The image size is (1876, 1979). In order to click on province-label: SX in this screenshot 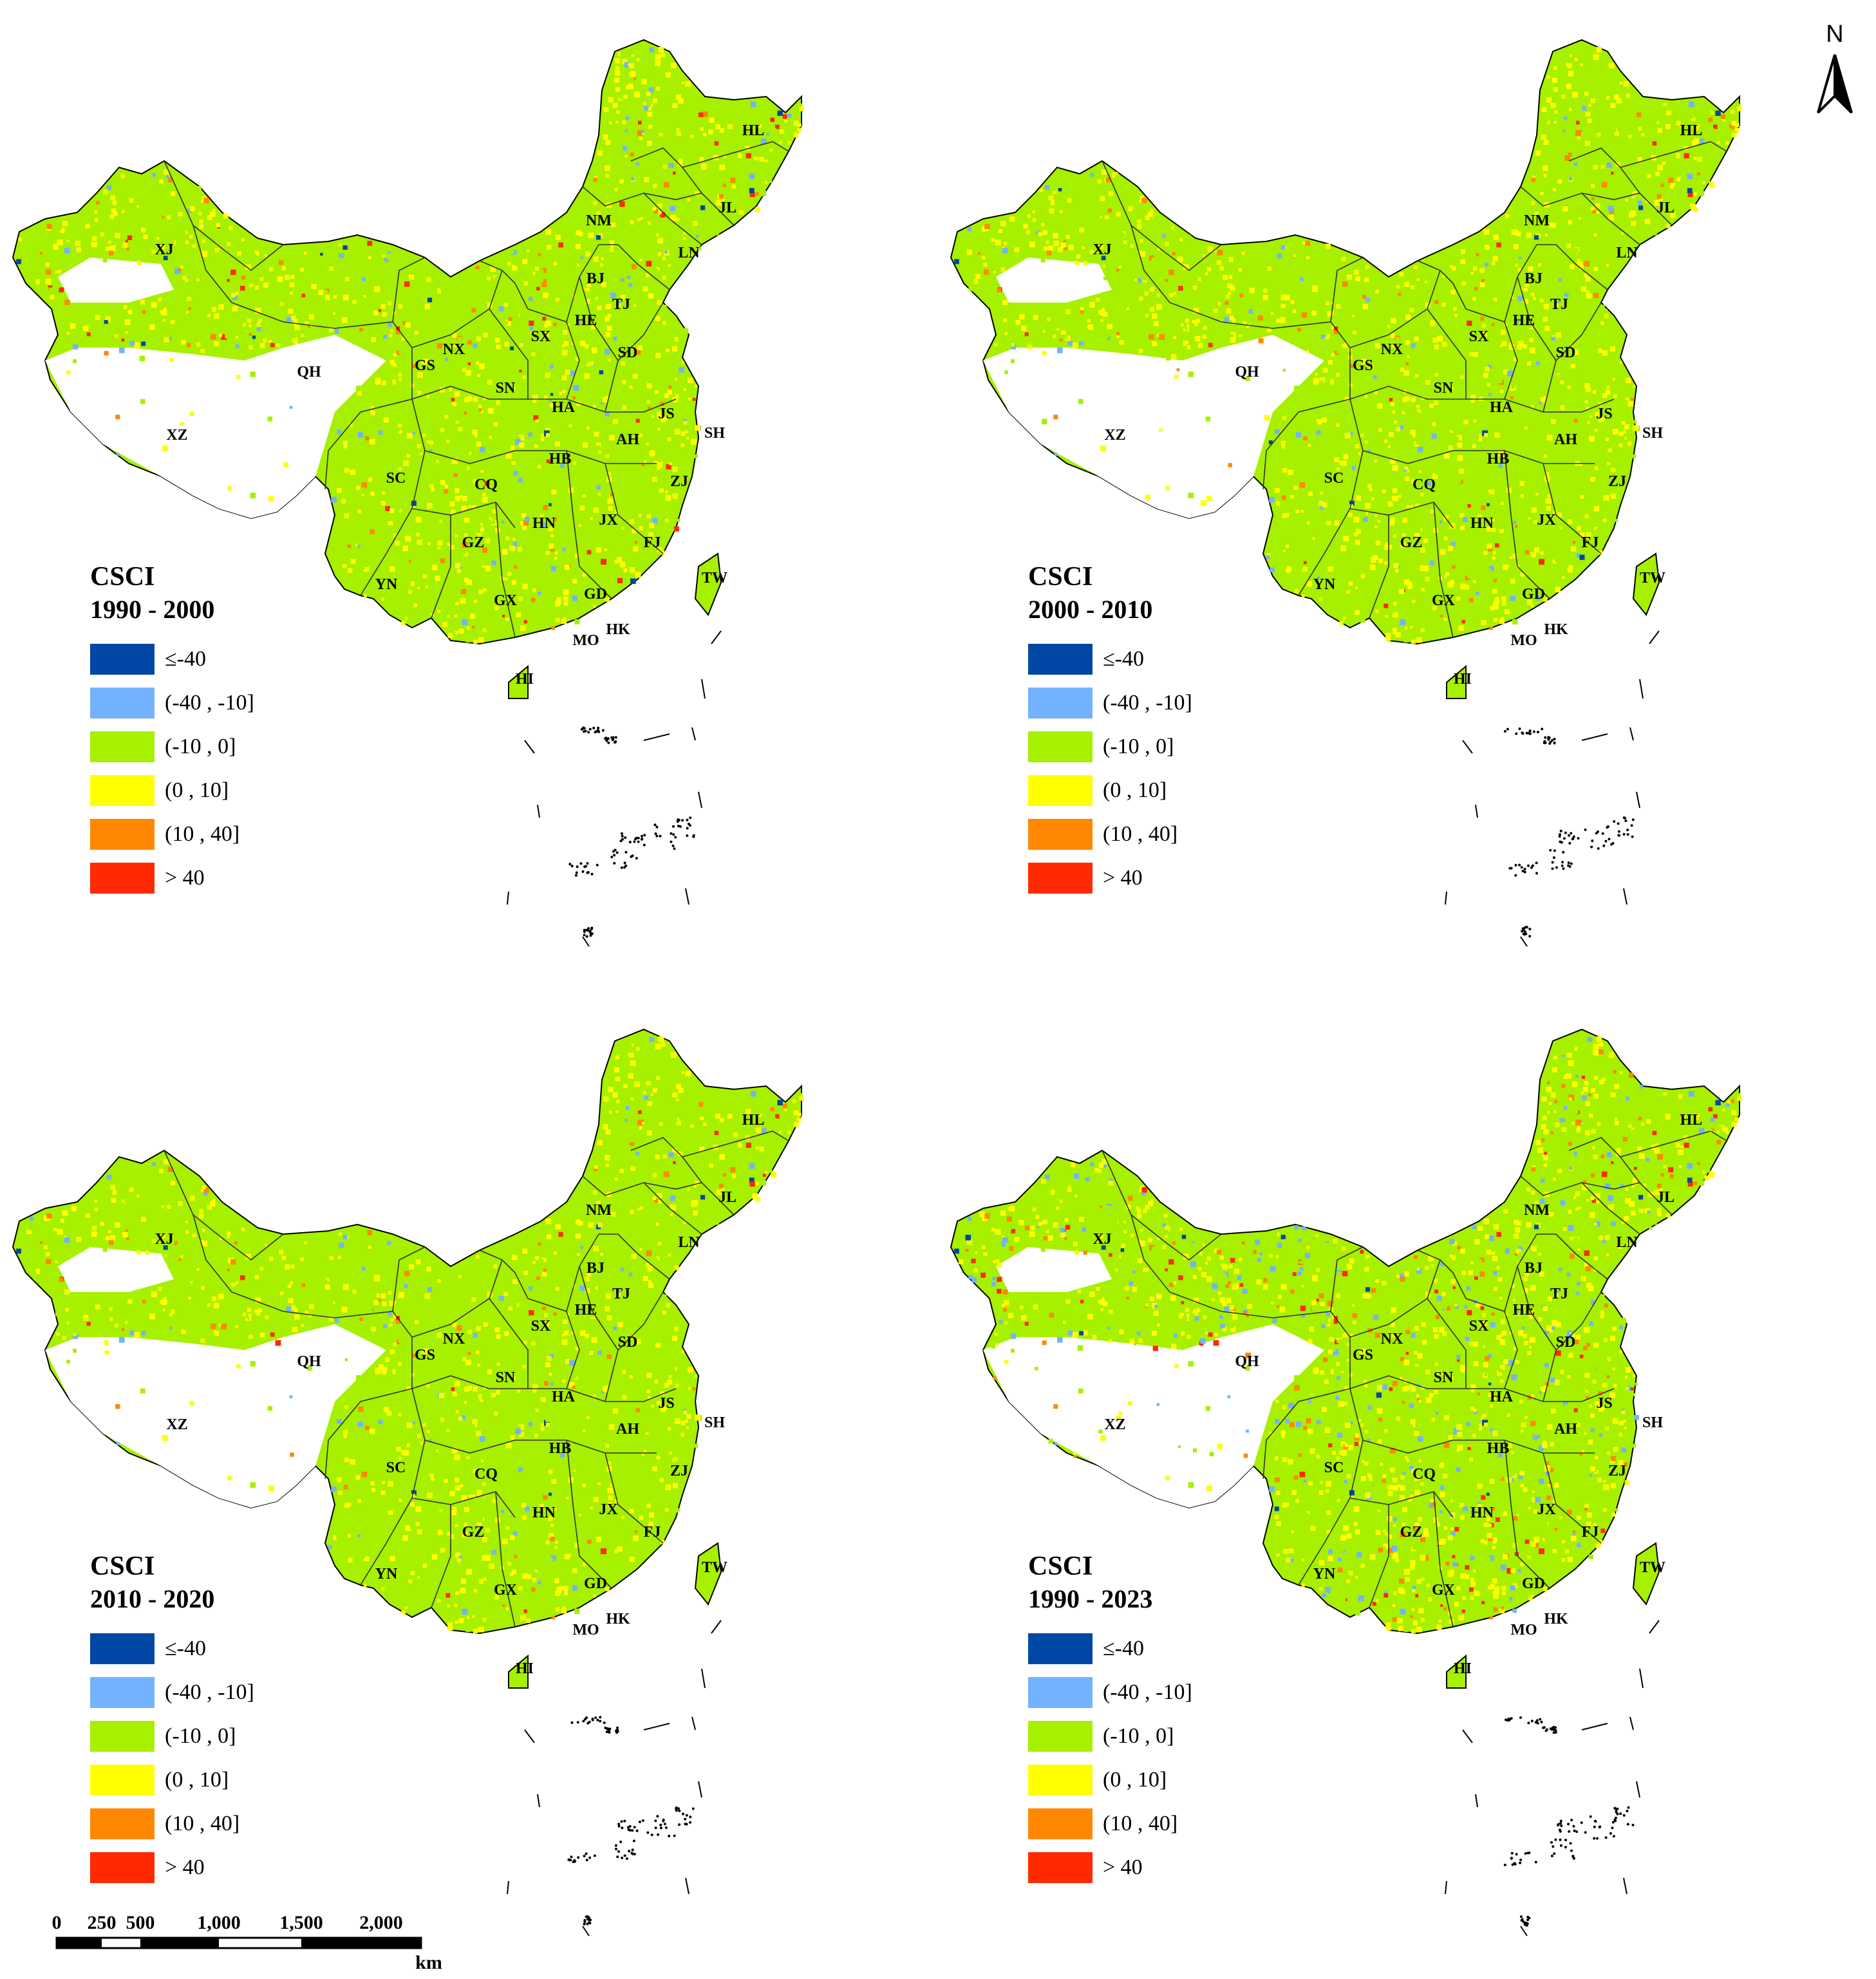, I will do `click(1479, 337)`.